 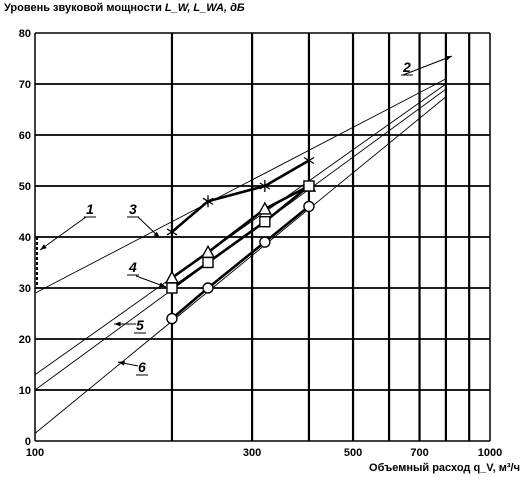 What do you see at coordinates (25, 391) in the screenshot?
I see `y-tick-label-10: 10` at bounding box center [25, 391].